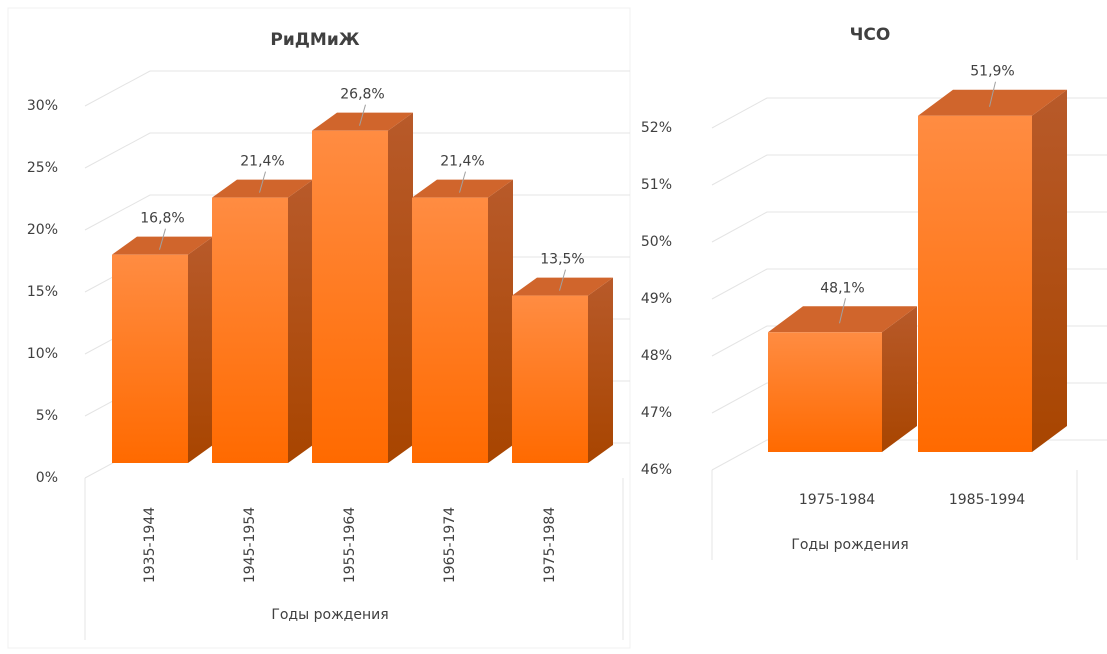  Describe the element at coordinates (656, 128) in the screenshot. I see `y-tick-label: 52%` at that location.